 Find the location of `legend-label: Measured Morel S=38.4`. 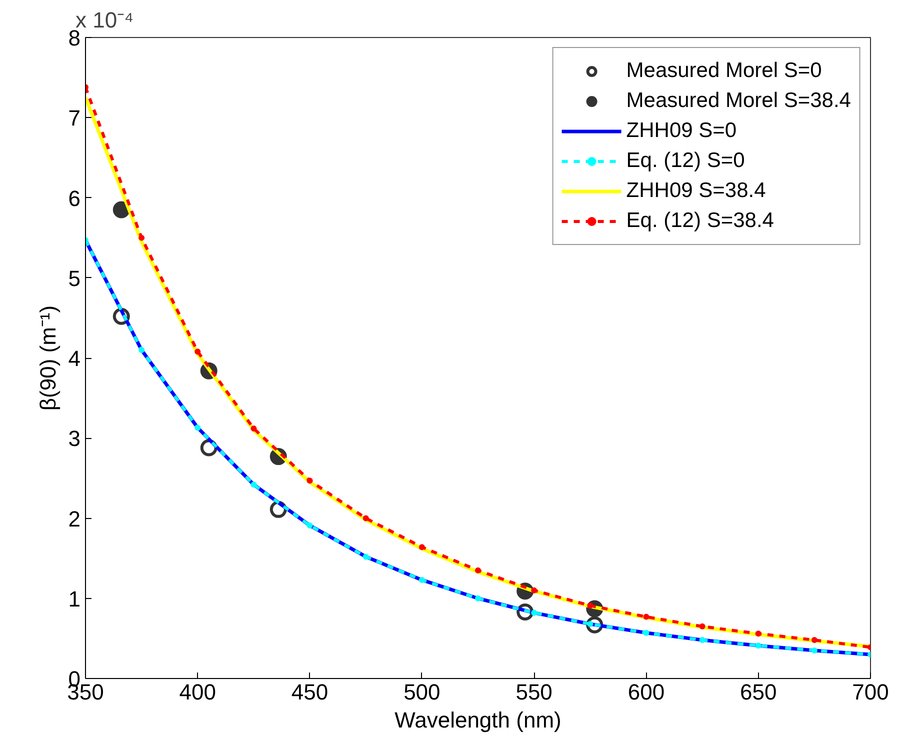

legend-label: Measured Morel S=38.4 is located at coordinates (738, 101).